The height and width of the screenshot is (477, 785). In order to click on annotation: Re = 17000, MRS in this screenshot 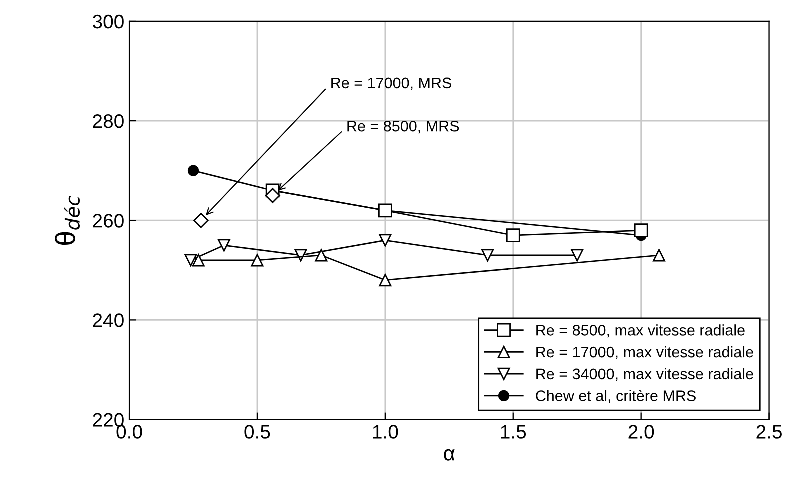, I will do `click(392, 84)`.